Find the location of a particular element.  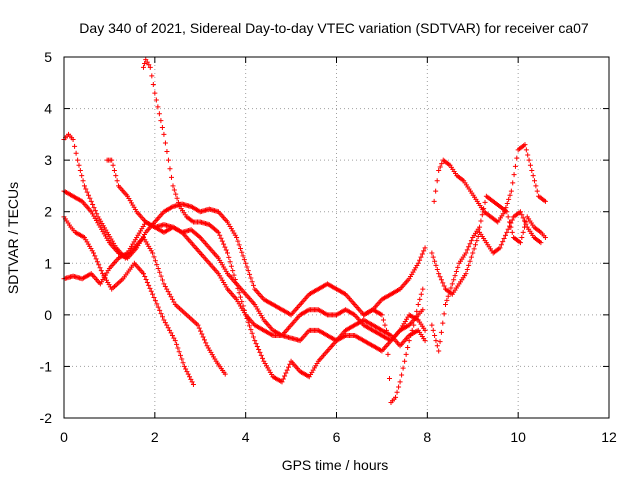

x-tick-label: 10 is located at coordinates (518, 437).